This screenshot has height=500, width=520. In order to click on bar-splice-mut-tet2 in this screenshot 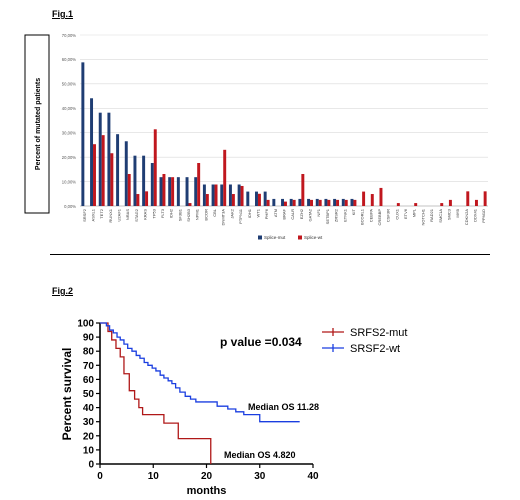, I will do `click(100, 159)`.